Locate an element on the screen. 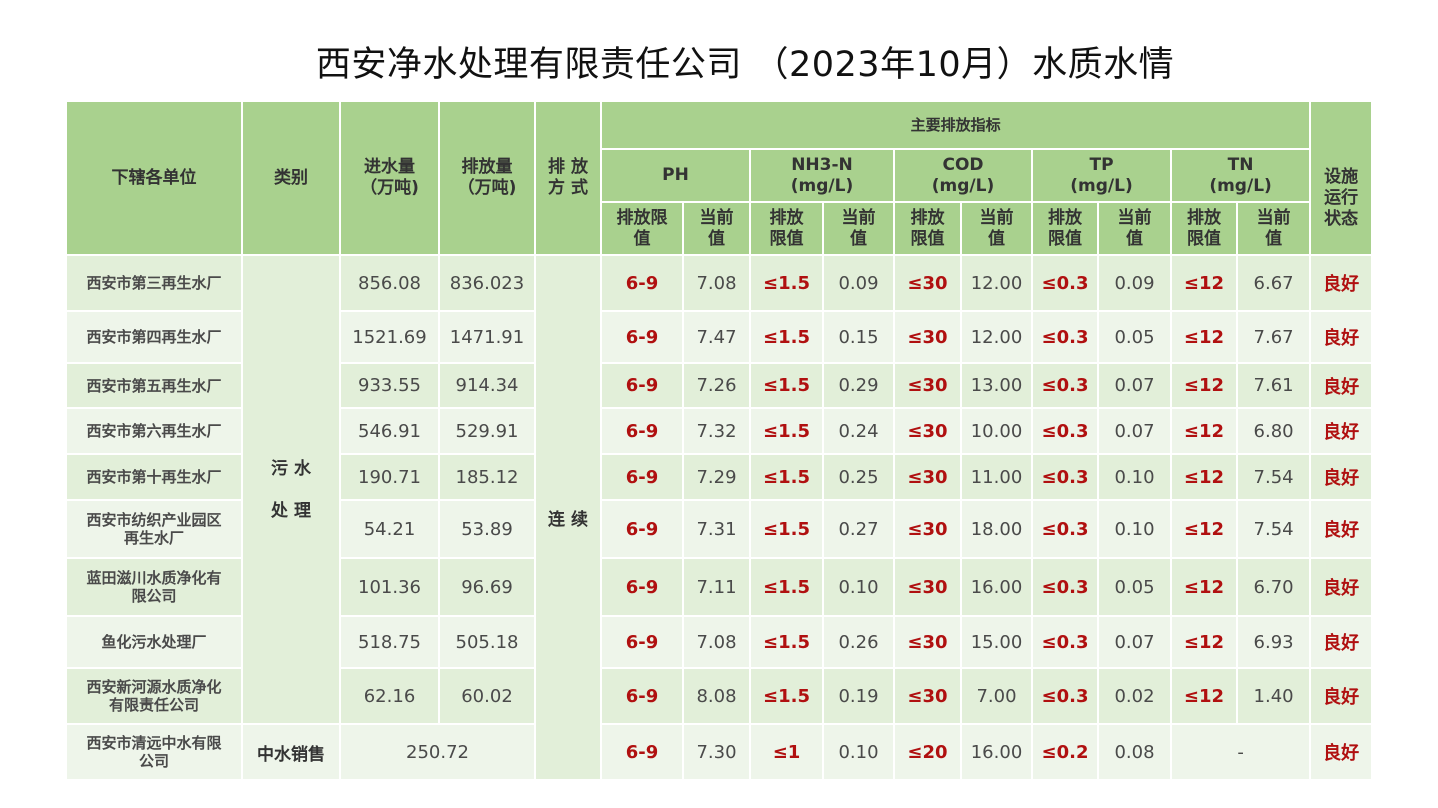  discharge-value: 60.02 is located at coordinates (487, 696).